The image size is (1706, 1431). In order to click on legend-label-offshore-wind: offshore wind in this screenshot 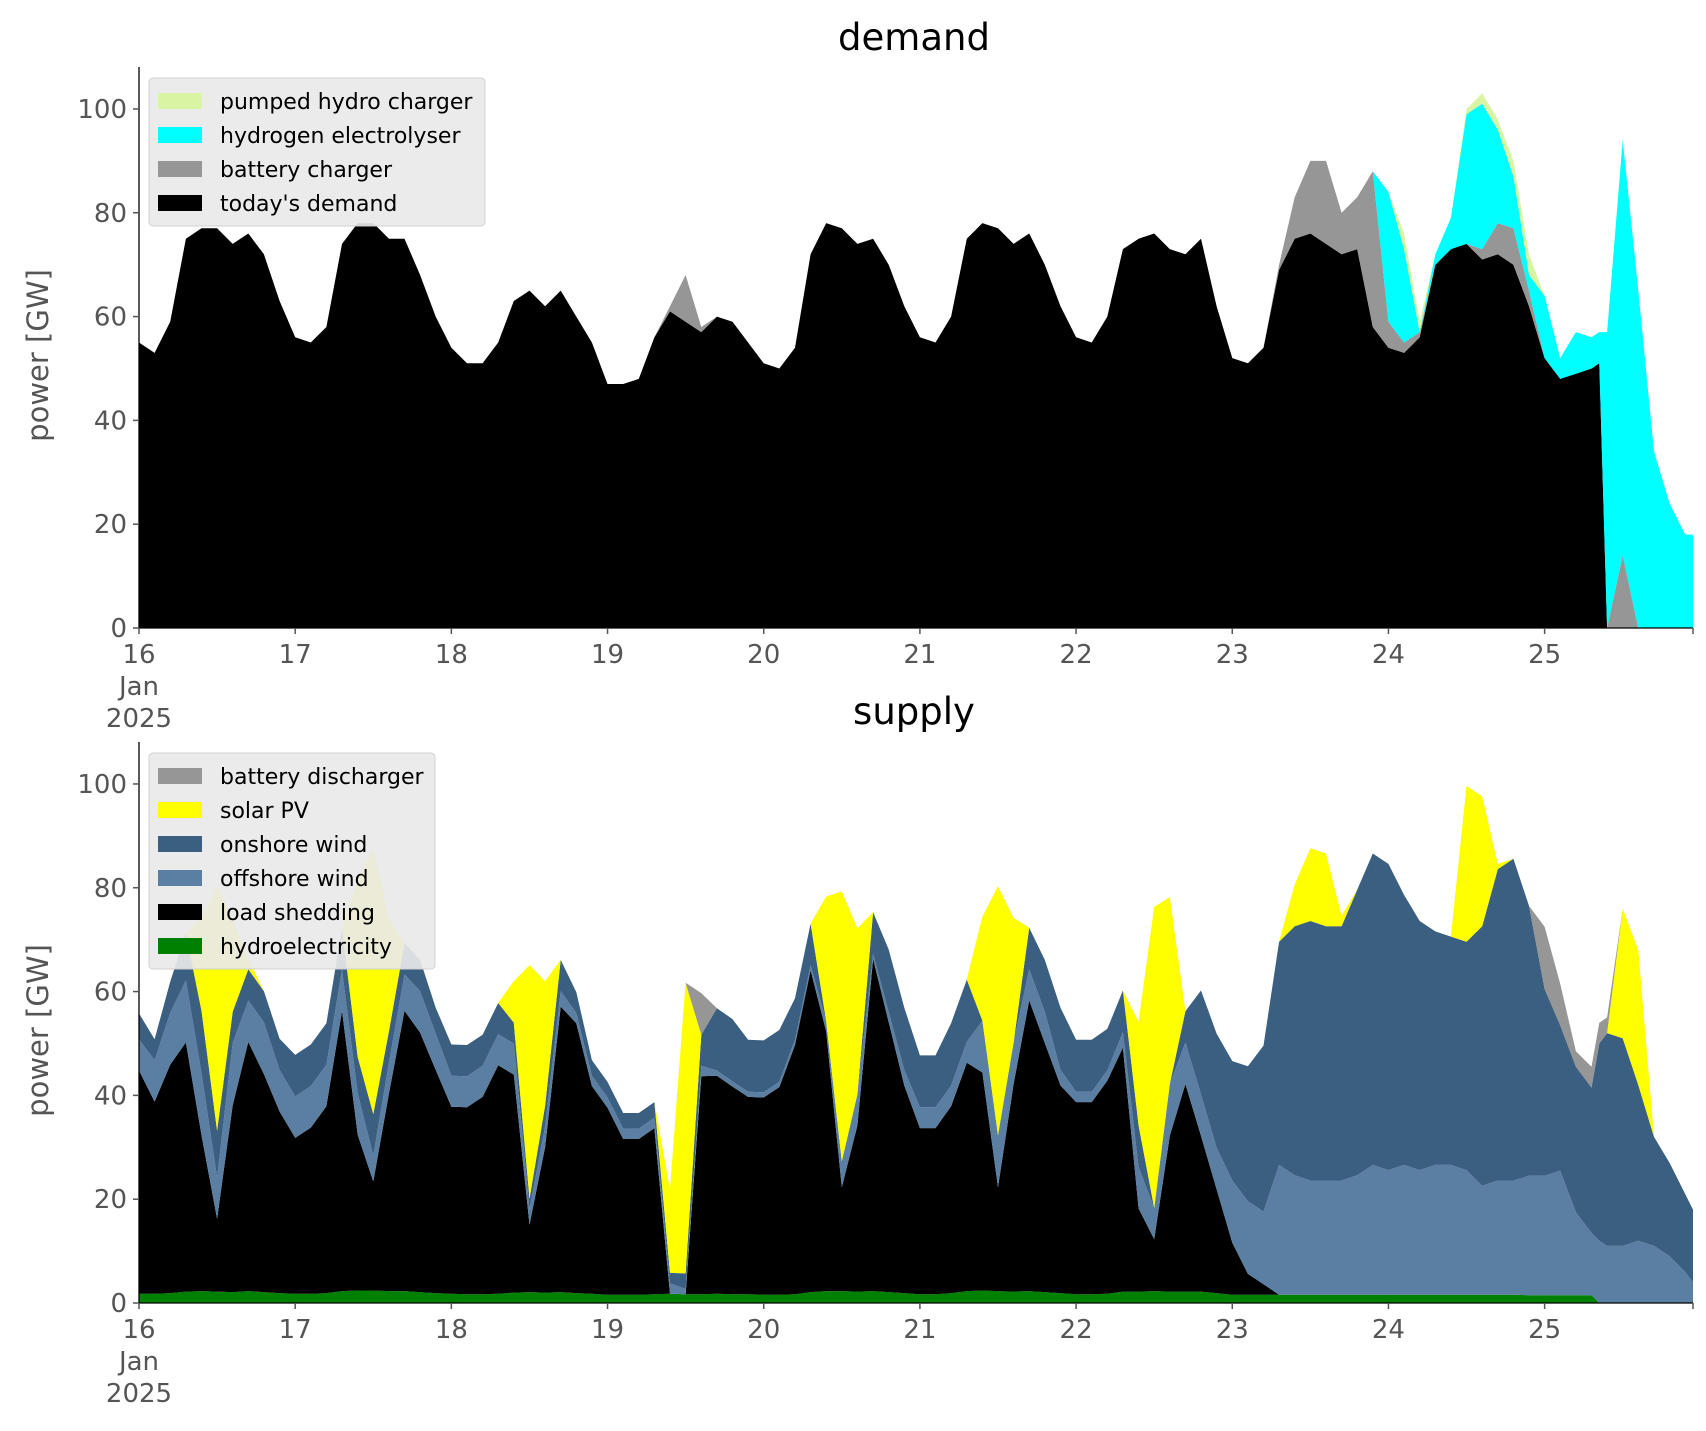, I will do `click(294, 879)`.